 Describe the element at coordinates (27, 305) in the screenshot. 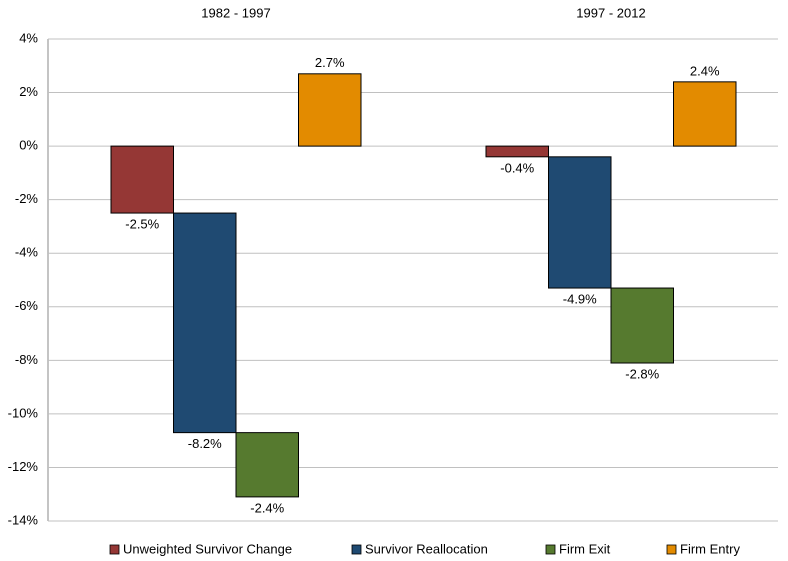

I see `y-tick-label: -6%` at that location.